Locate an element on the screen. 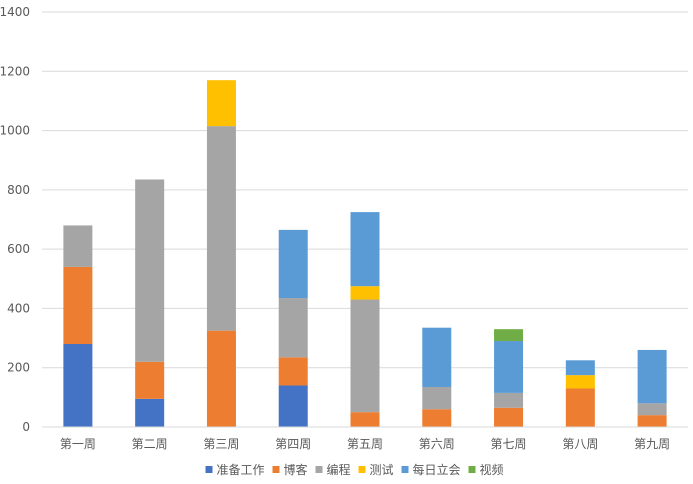 This screenshot has height=484, width=693. x-tick-label: 第五周 is located at coordinates (365, 444).